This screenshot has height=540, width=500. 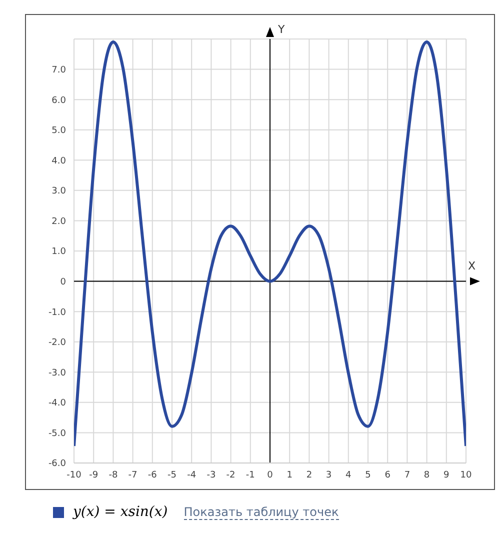 What do you see at coordinates (153, 475) in the screenshot?
I see `x-tick-label: -6` at bounding box center [153, 475].